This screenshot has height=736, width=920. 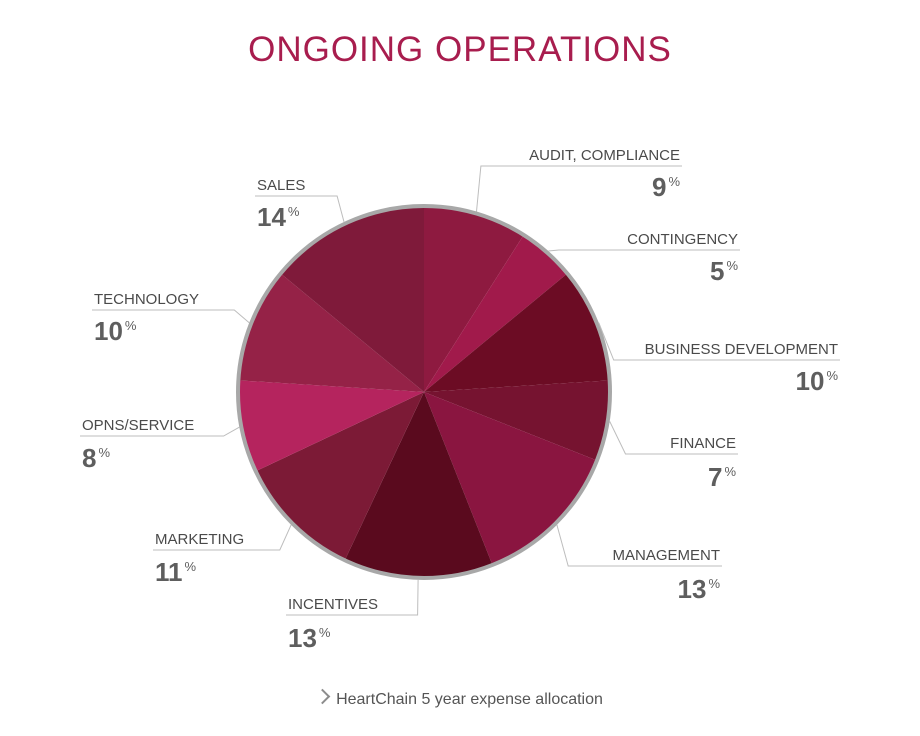 I want to click on category-label-audit-compliance: AUDIT, COMPLIANCE, so click(x=604, y=155).